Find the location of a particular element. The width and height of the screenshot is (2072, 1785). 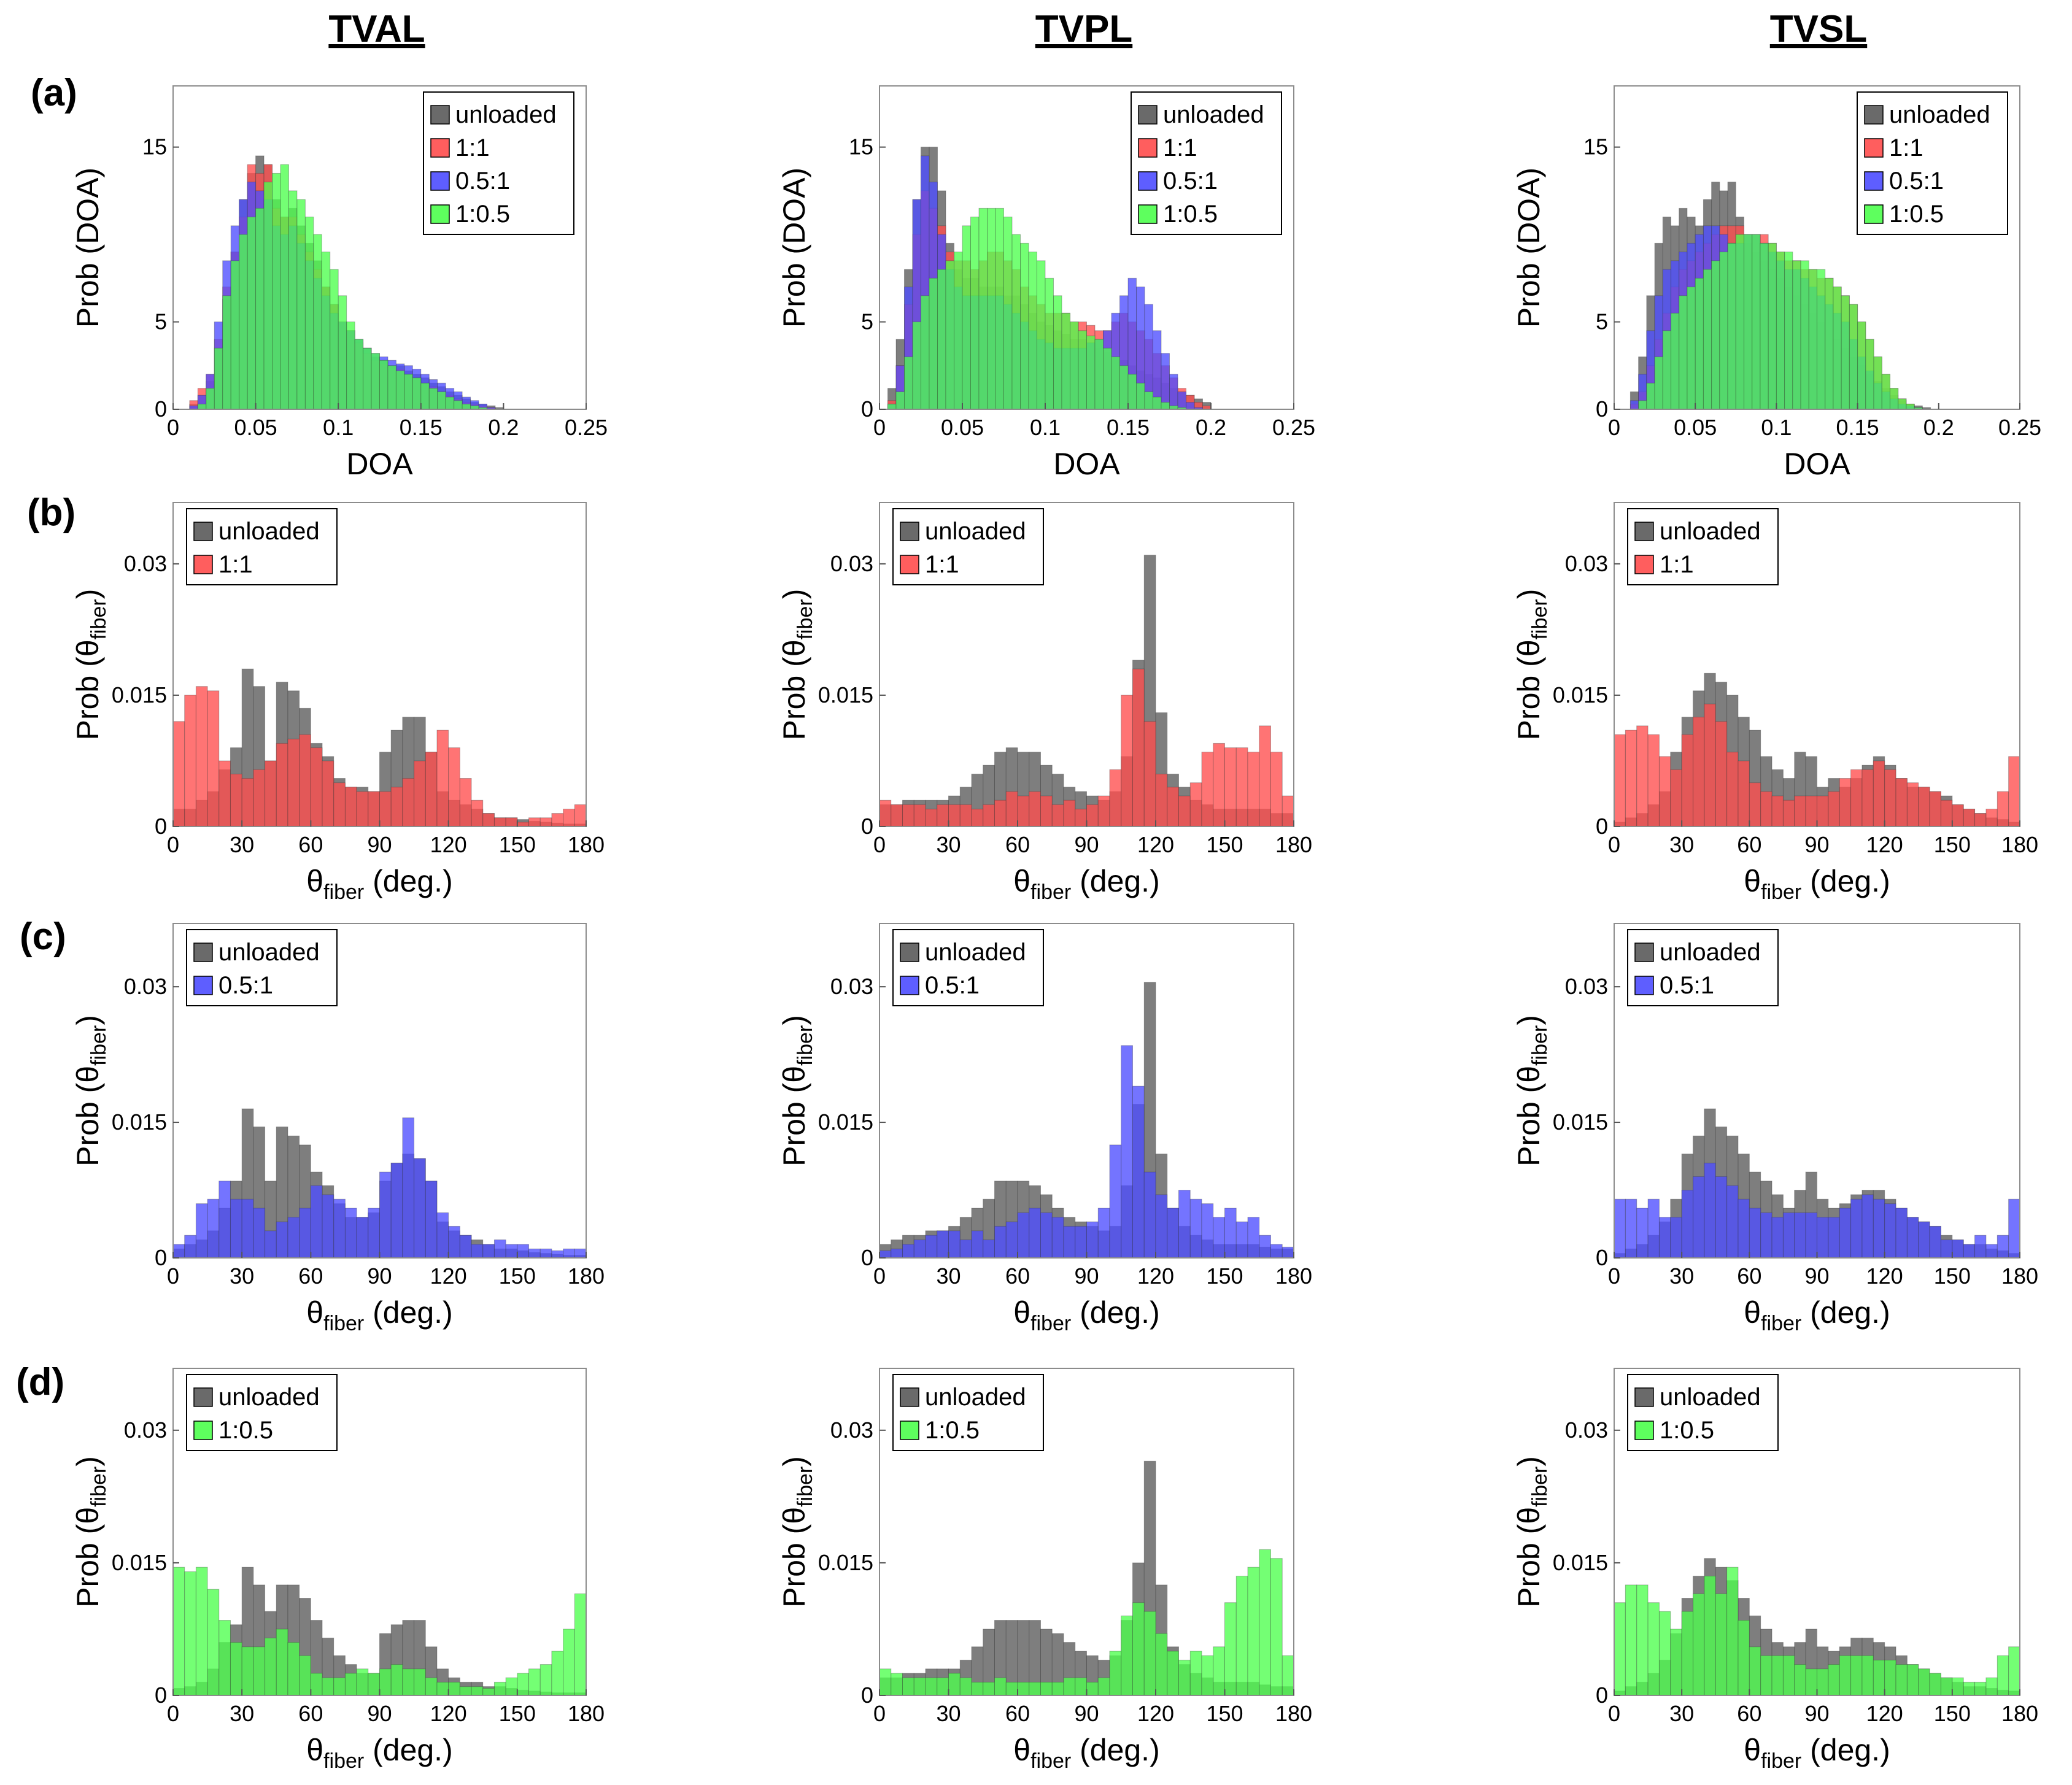

x-tick-label: 0.15 is located at coordinates (421, 427).